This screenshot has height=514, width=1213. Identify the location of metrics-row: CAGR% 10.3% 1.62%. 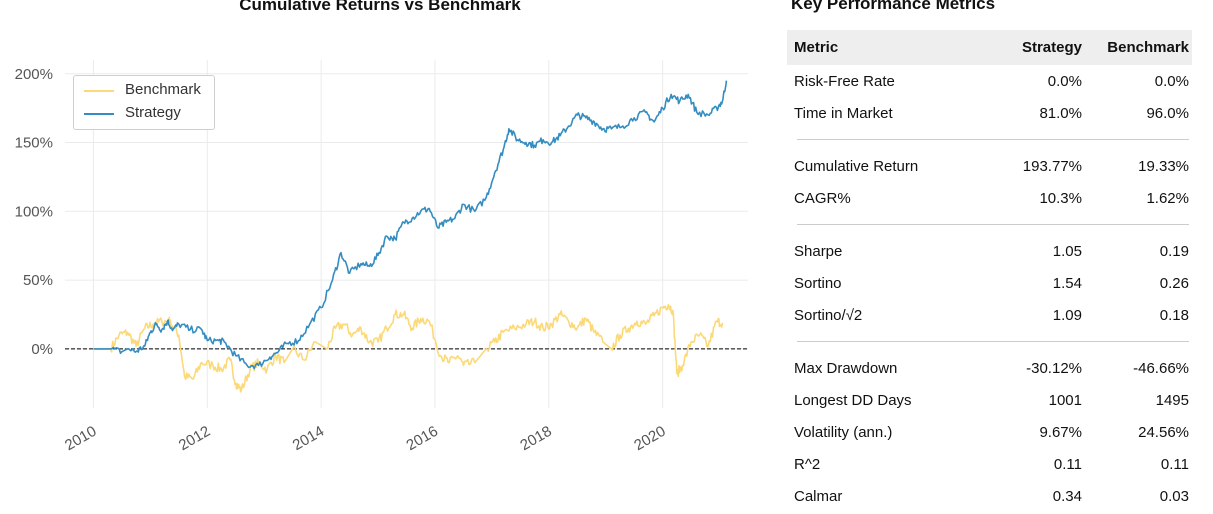
(989, 198).